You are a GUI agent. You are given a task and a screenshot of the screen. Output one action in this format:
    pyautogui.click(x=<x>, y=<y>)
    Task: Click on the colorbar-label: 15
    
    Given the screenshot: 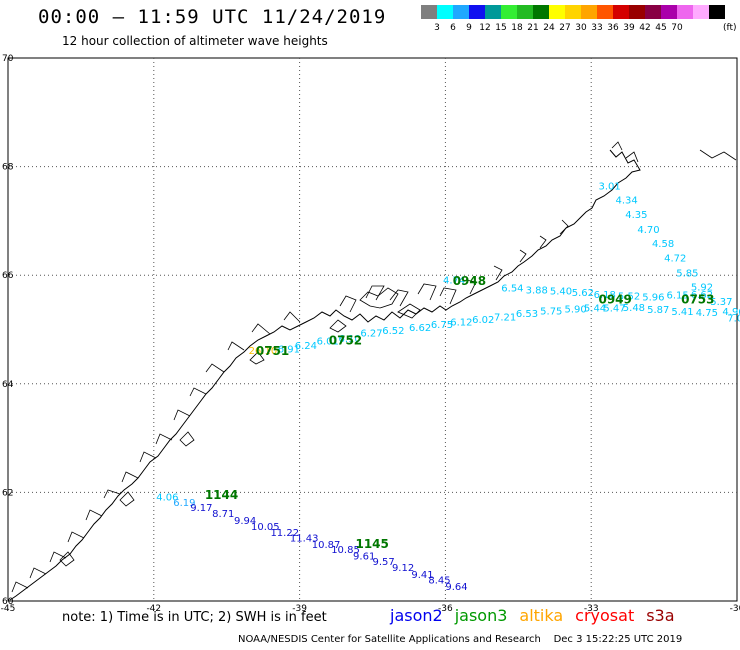 What is the action you would take?
    pyautogui.click(x=501, y=28)
    